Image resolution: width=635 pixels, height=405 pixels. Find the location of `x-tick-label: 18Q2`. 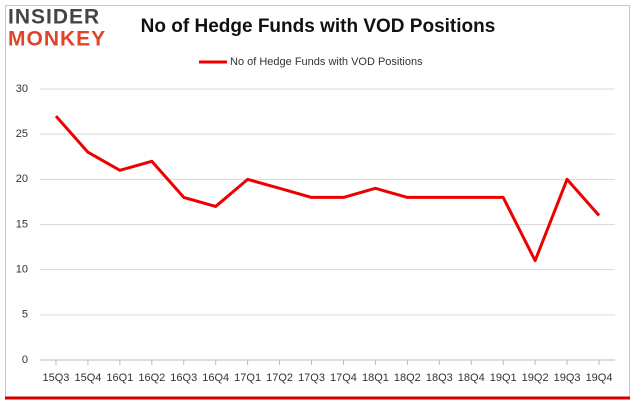

x-tick-label: 18Q2 is located at coordinates (407, 378).